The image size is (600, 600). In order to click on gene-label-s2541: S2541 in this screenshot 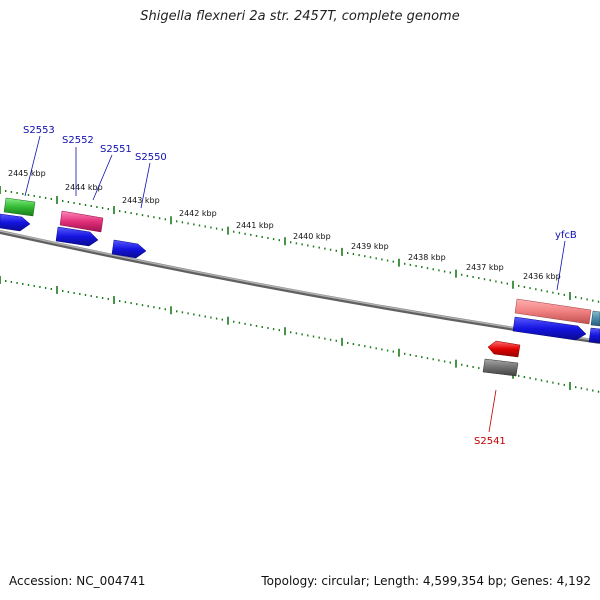, I will do `click(490, 441)`.